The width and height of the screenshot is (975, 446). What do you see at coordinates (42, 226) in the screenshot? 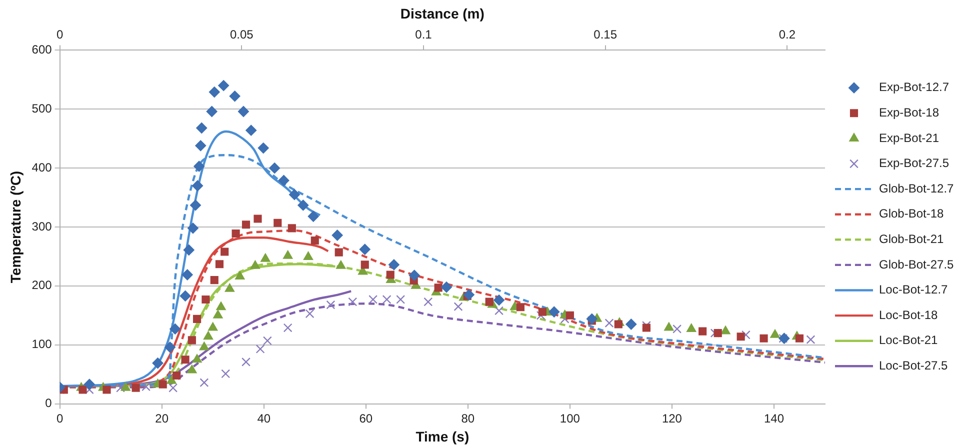
I see `y-tick-label: 300` at bounding box center [42, 226].